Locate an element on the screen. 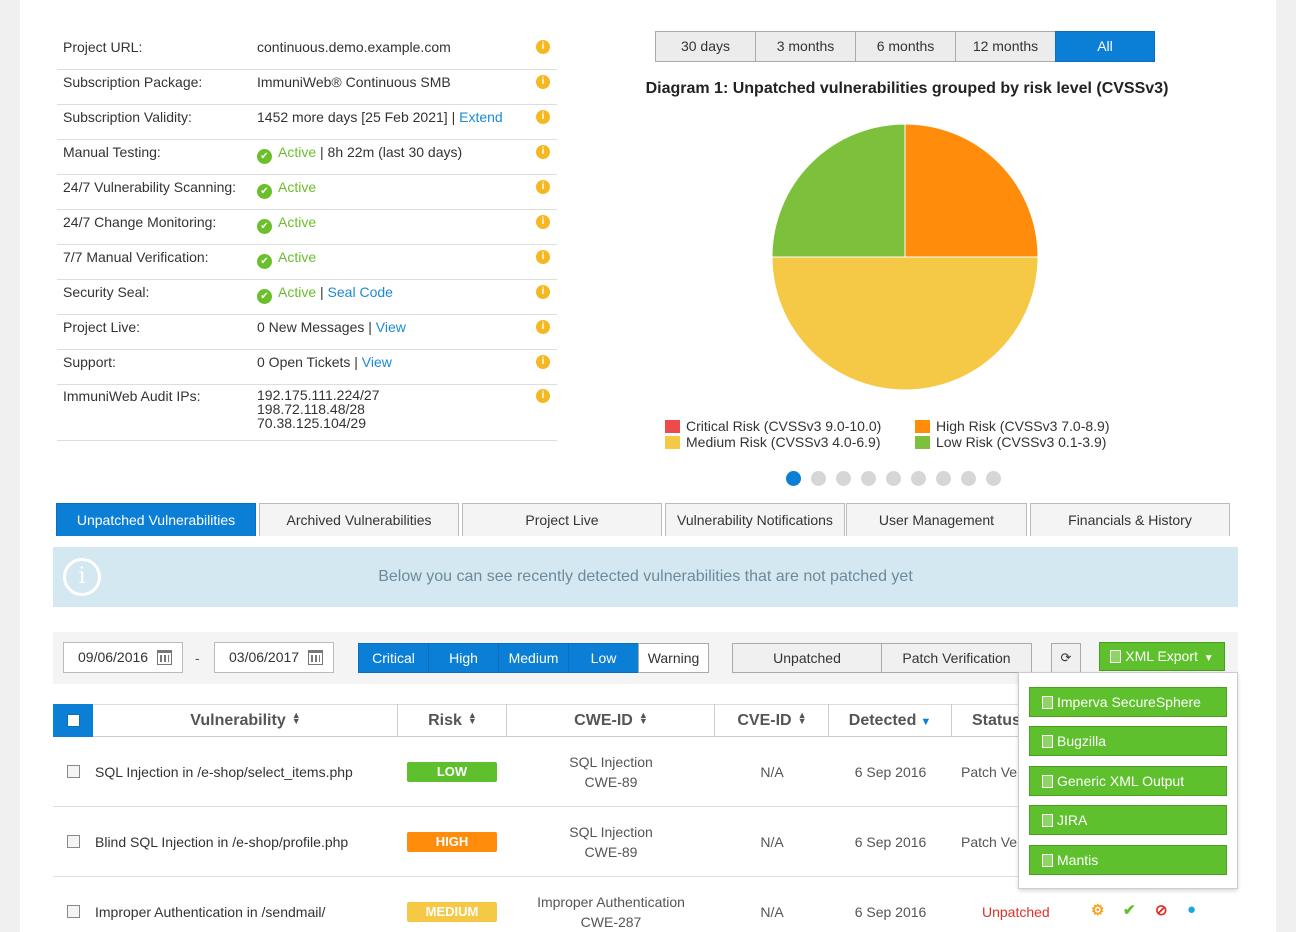 The width and height of the screenshot is (1296, 932). column-header: Risk ▲ ▼ is located at coordinates (452, 720).